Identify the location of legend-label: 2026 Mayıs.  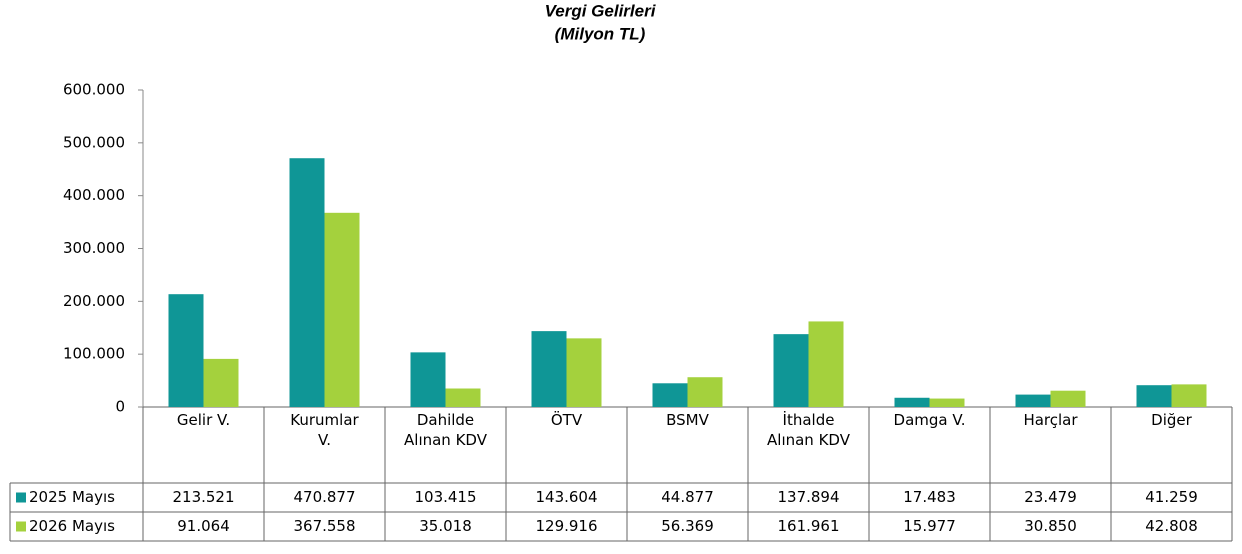
(72, 526).